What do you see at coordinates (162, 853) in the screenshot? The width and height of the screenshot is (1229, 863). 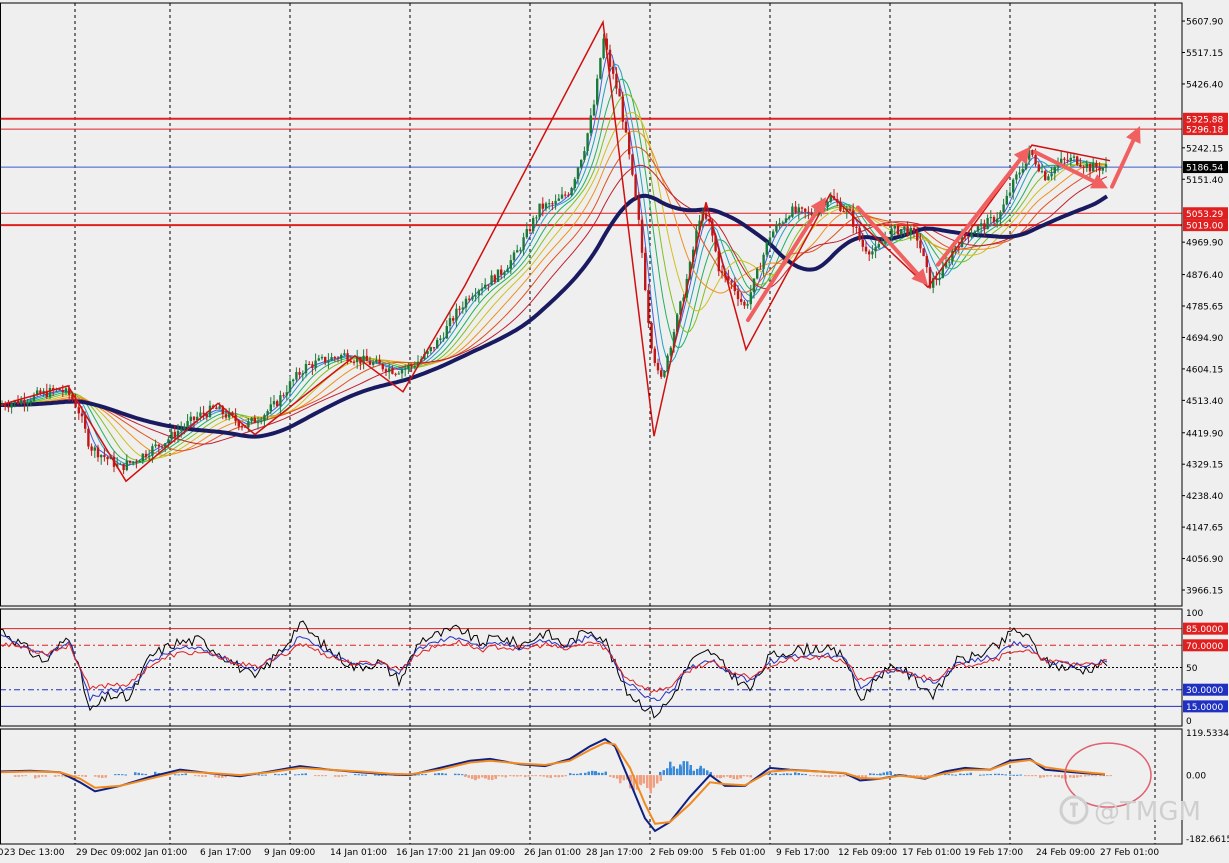 I see `time-label: 2 Jan 01:00` at bounding box center [162, 853].